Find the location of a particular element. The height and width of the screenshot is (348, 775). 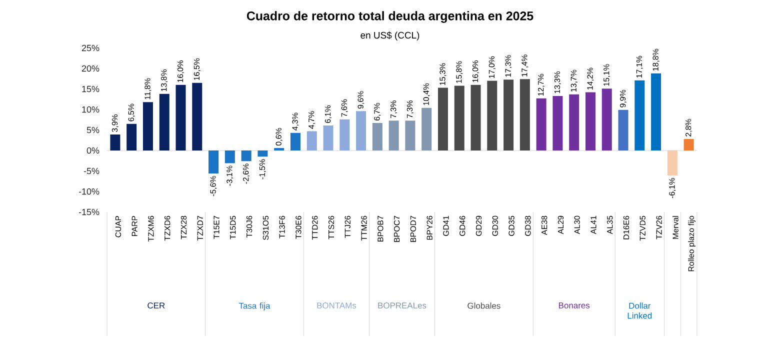

text: BOPREALes is located at coordinates (402, 305).